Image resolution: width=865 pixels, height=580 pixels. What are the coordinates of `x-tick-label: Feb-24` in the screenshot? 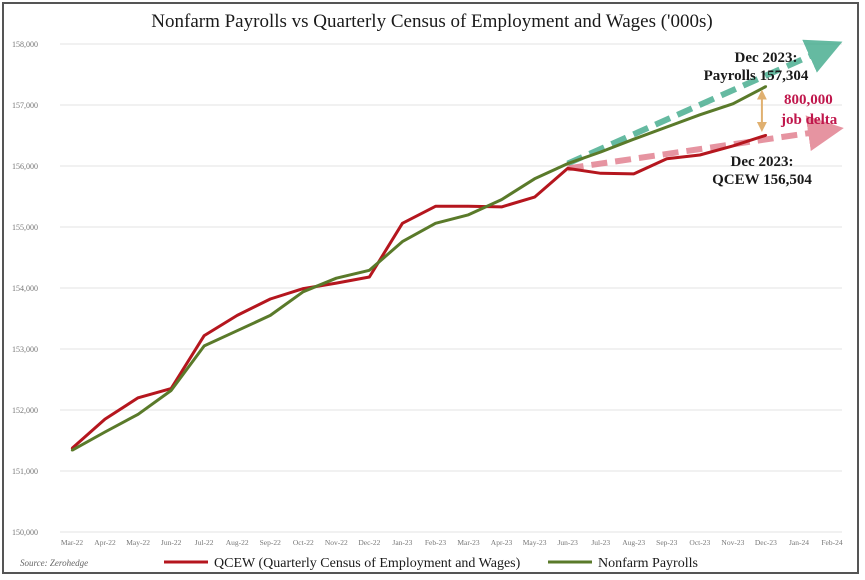 It's located at (831, 542).